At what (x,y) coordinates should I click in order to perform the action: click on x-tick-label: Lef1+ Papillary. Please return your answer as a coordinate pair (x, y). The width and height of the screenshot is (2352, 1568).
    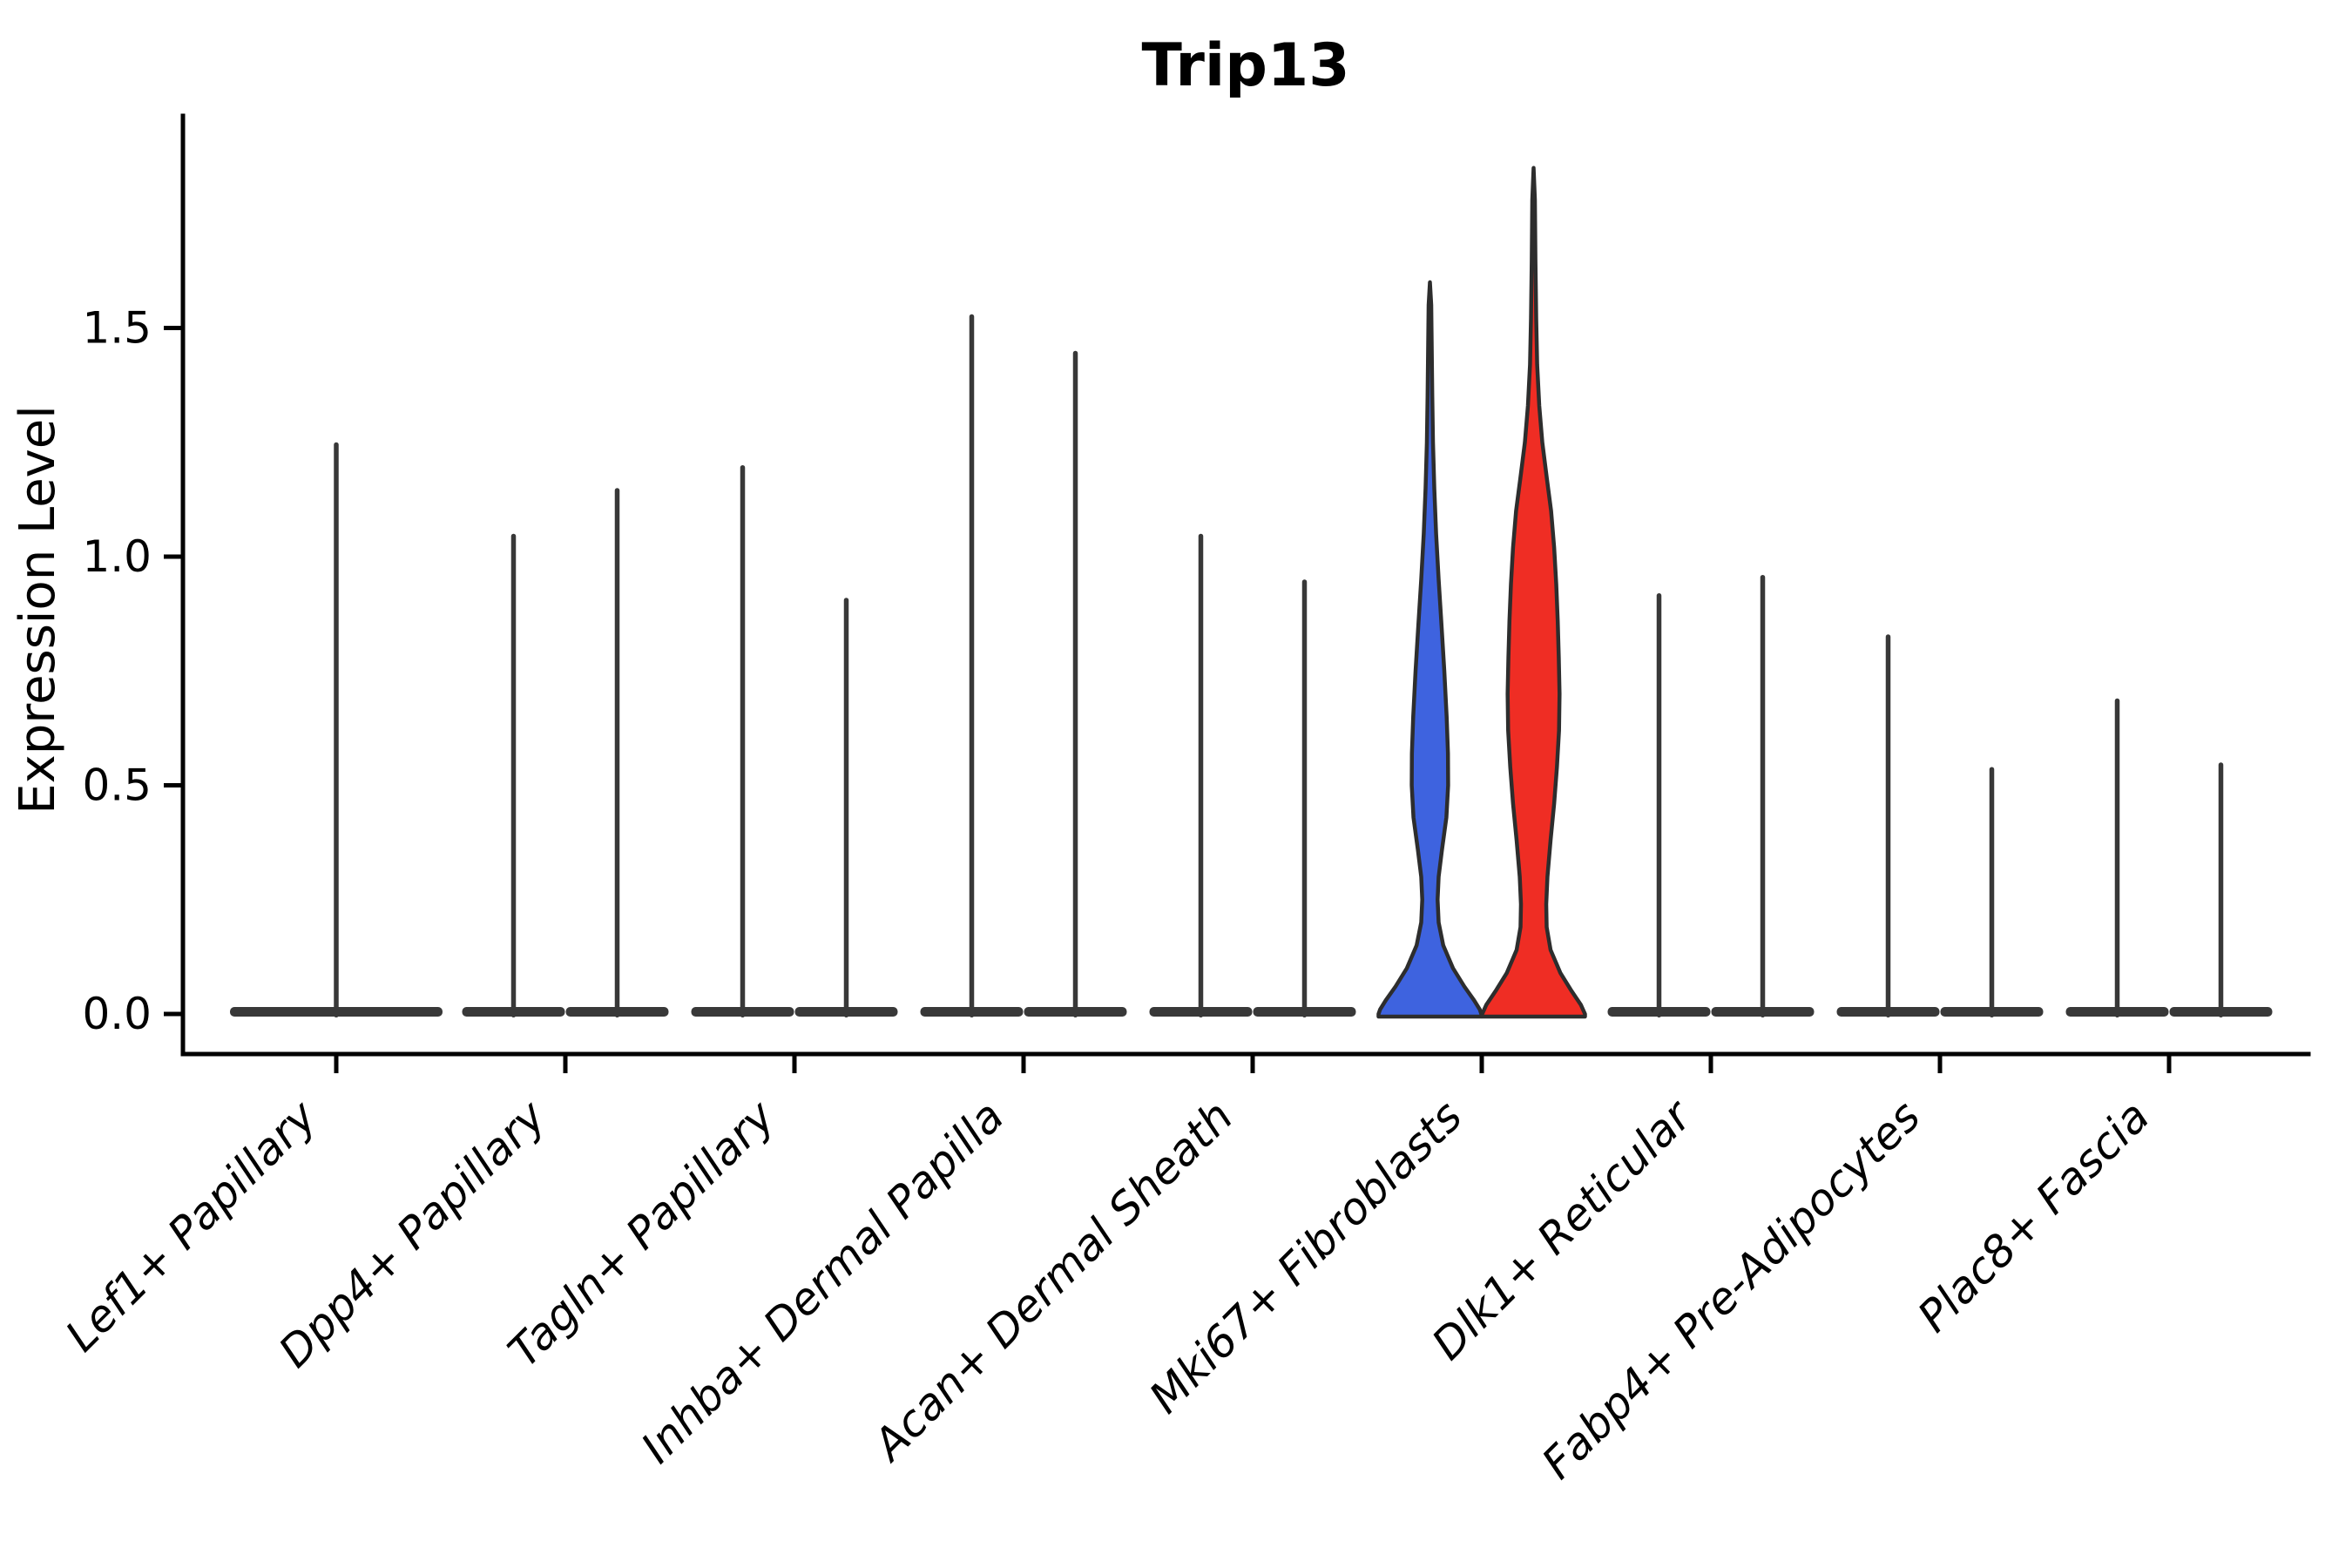
    Looking at the image, I should click on (191, 1225).